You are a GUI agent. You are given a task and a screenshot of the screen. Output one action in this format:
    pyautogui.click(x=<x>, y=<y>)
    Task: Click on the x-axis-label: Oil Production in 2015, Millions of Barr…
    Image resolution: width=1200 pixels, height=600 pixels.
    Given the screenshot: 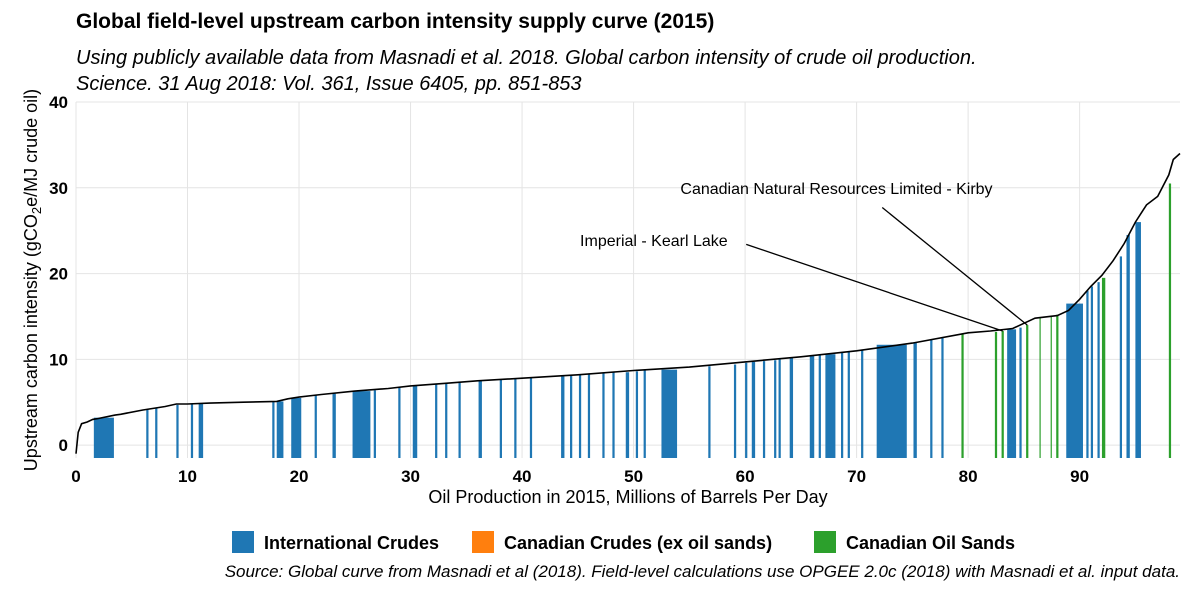 What is the action you would take?
    pyautogui.click(x=627, y=497)
    